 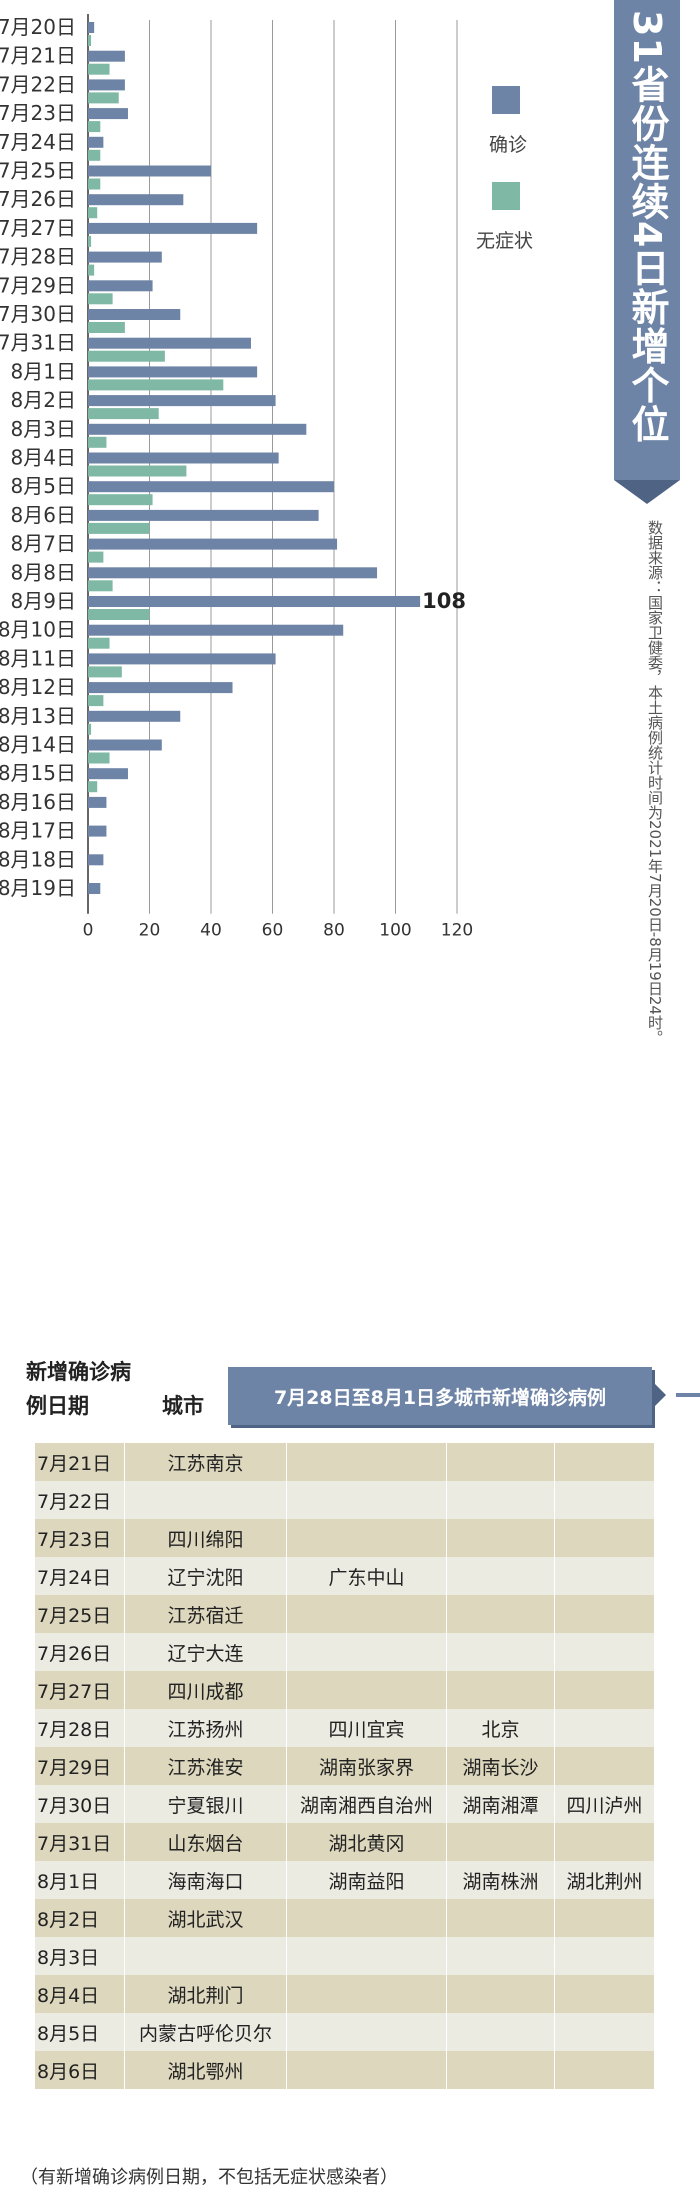 What do you see at coordinates (500, 1728) in the screenshot?
I see `row-city: 北京` at bounding box center [500, 1728].